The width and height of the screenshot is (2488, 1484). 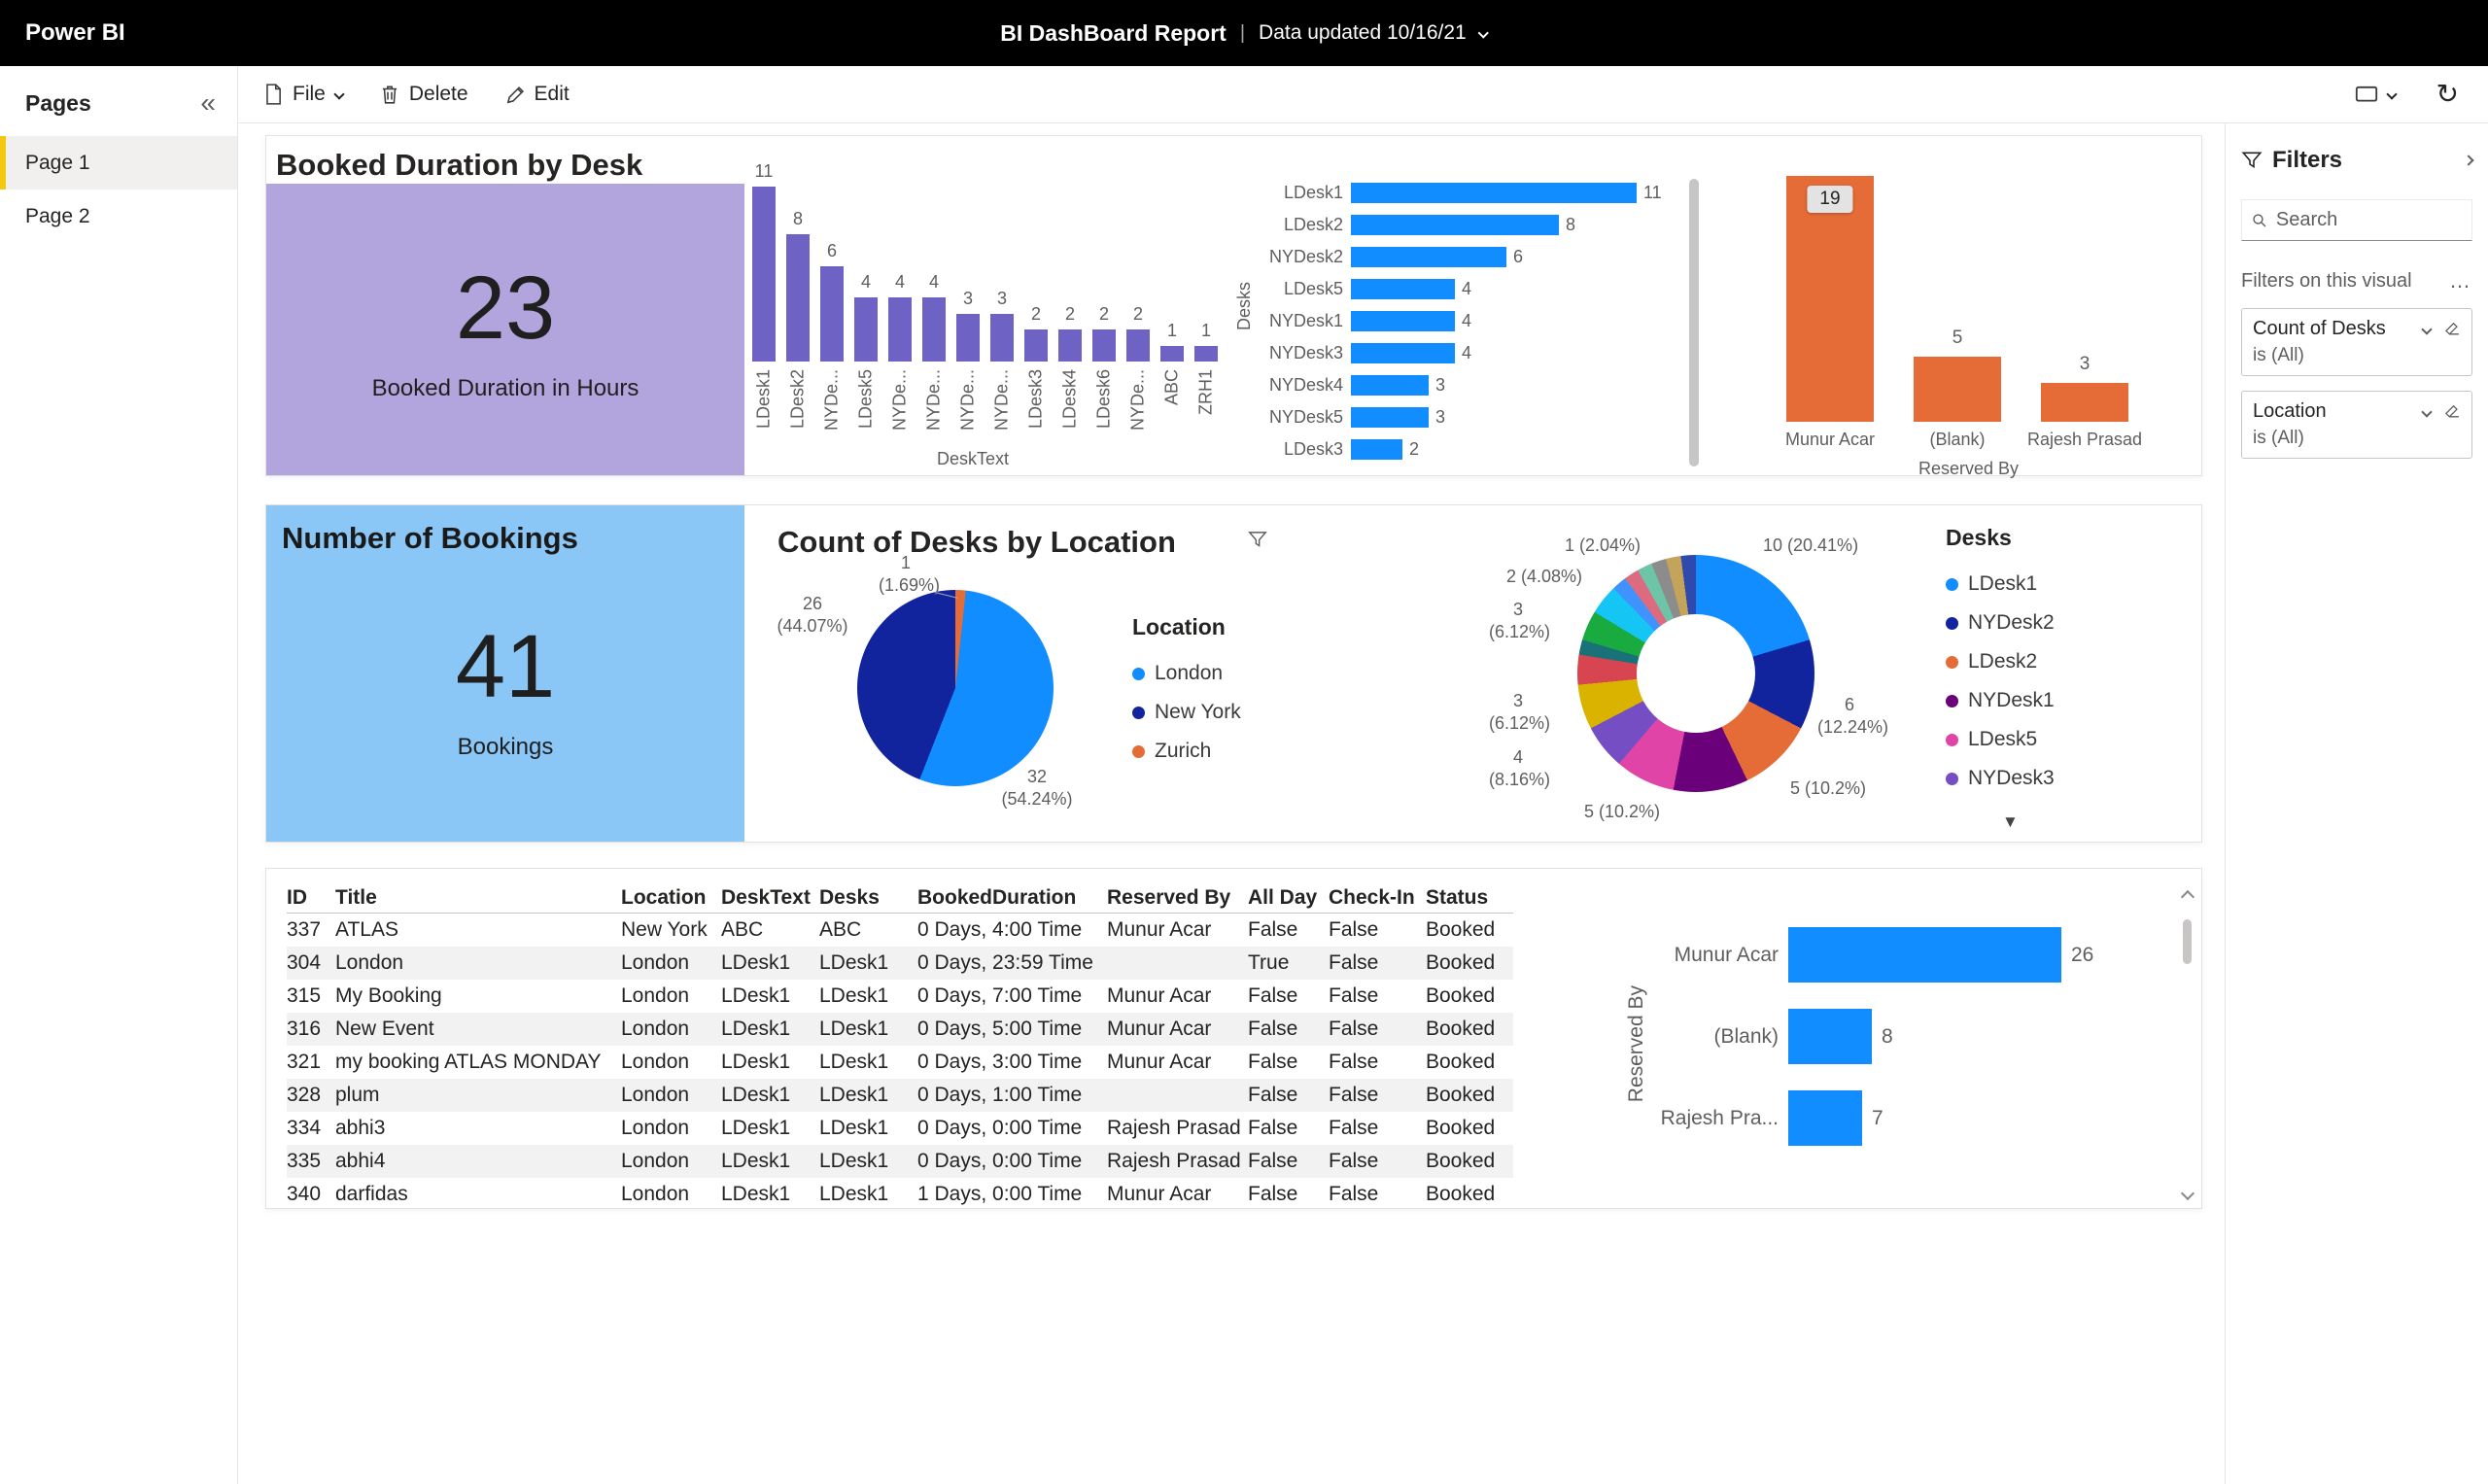 I want to click on bar-row: LDesk5 4, so click(x=1481, y=289).